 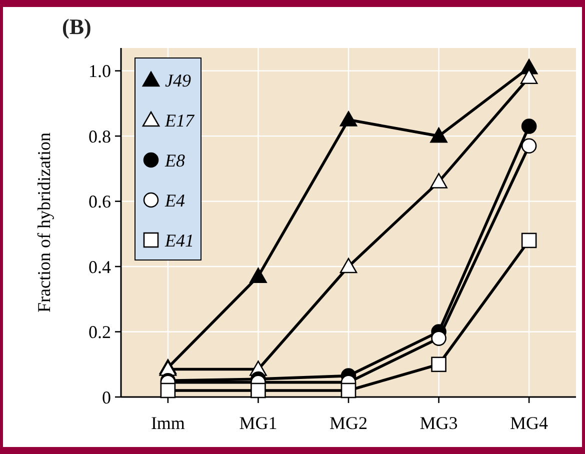 What do you see at coordinates (99, 202) in the screenshot?
I see `y-tick-label: 0.6` at bounding box center [99, 202].